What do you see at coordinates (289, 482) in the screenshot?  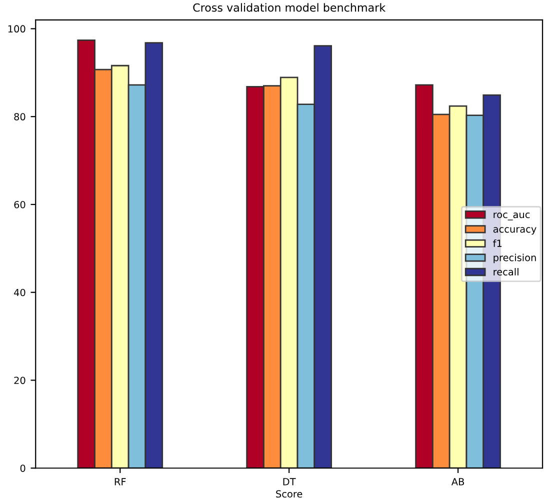 I see `x-tick-label: DT` at bounding box center [289, 482].